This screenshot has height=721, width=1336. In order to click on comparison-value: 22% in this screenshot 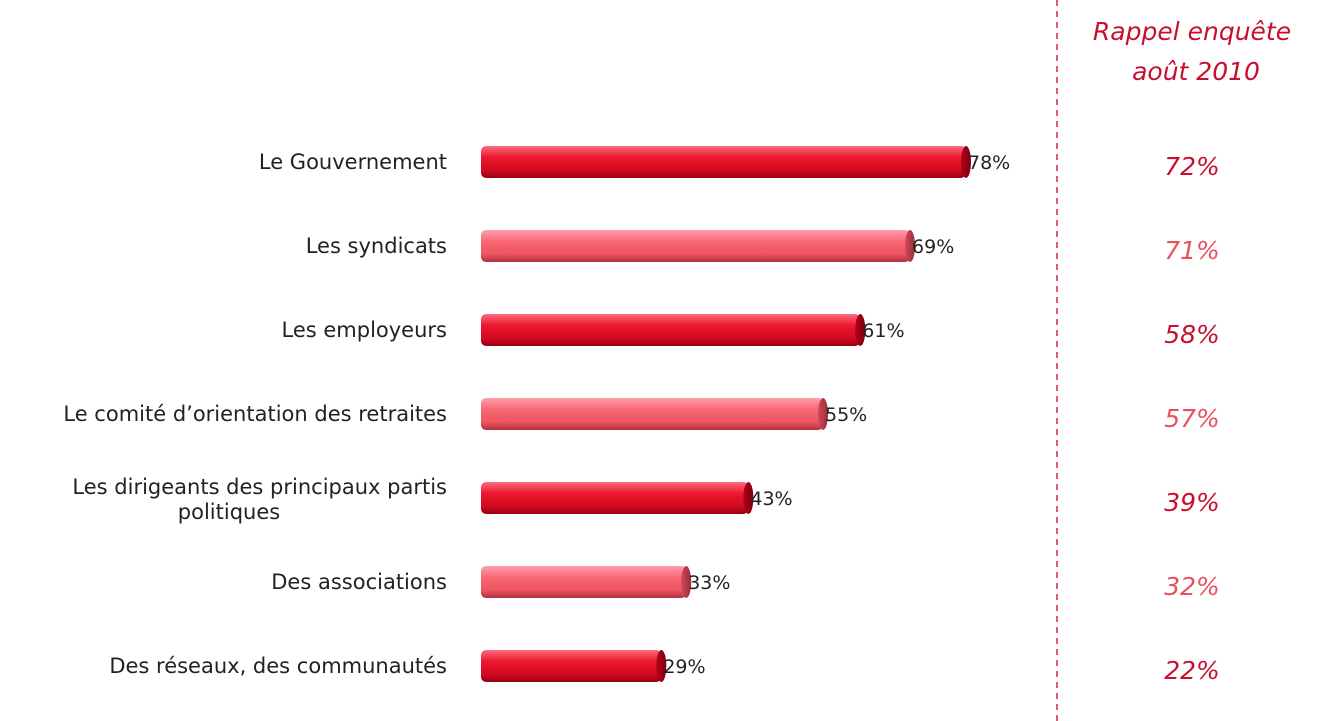, I will do `click(1192, 670)`.